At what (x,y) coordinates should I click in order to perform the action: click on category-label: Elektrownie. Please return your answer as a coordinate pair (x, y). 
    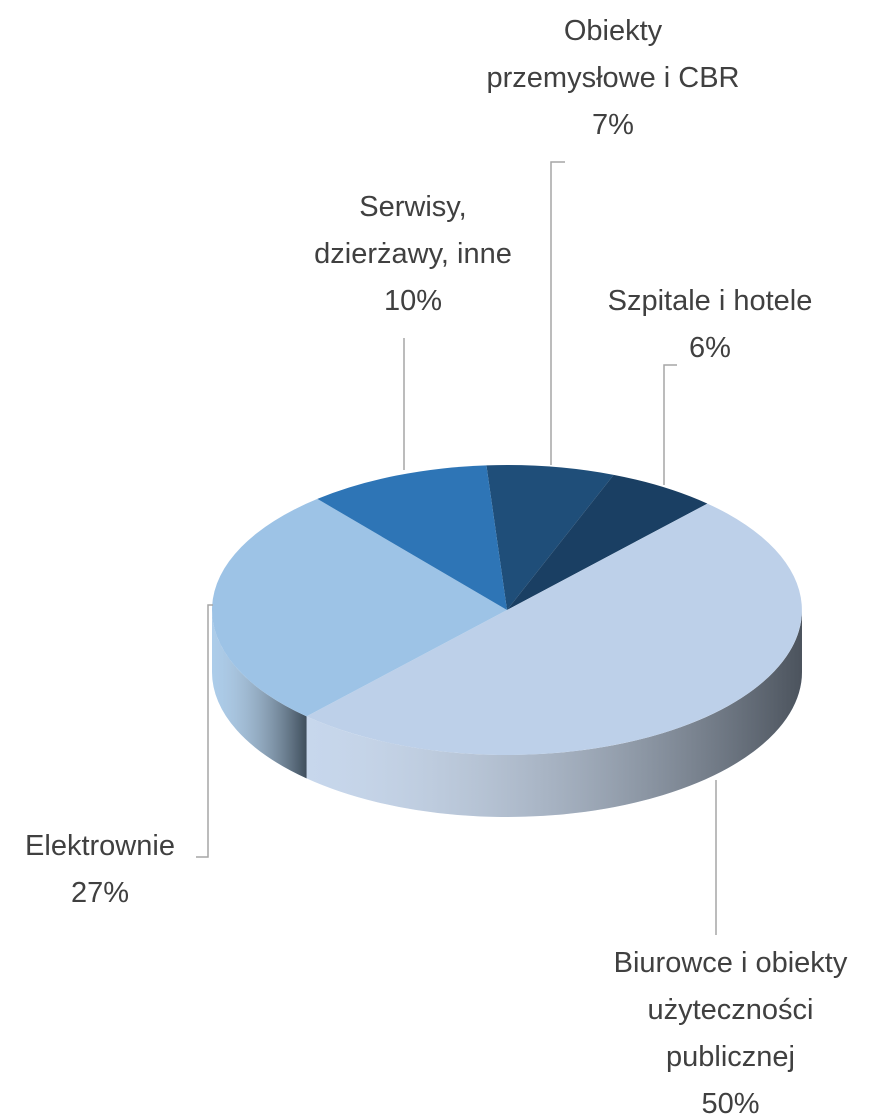
    Looking at the image, I should click on (100, 846).